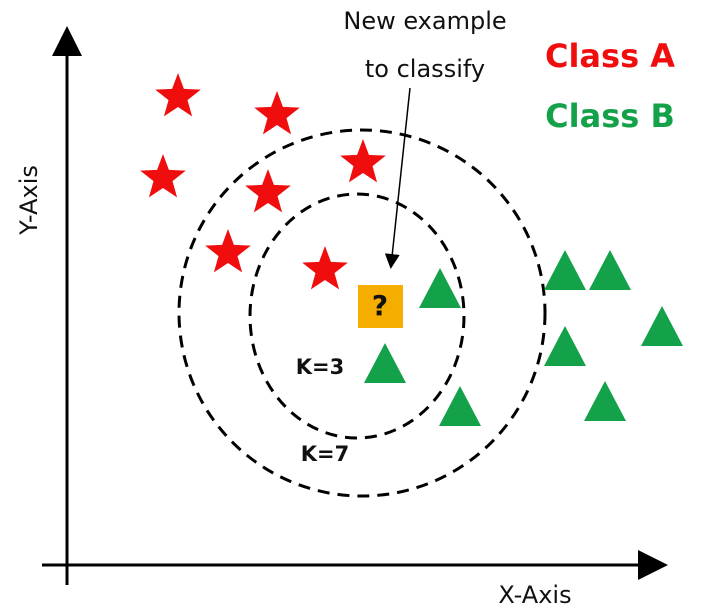 The image size is (720, 616). What do you see at coordinates (424, 21) in the screenshot?
I see `annotation-line: New example` at bounding box center [424, 21].